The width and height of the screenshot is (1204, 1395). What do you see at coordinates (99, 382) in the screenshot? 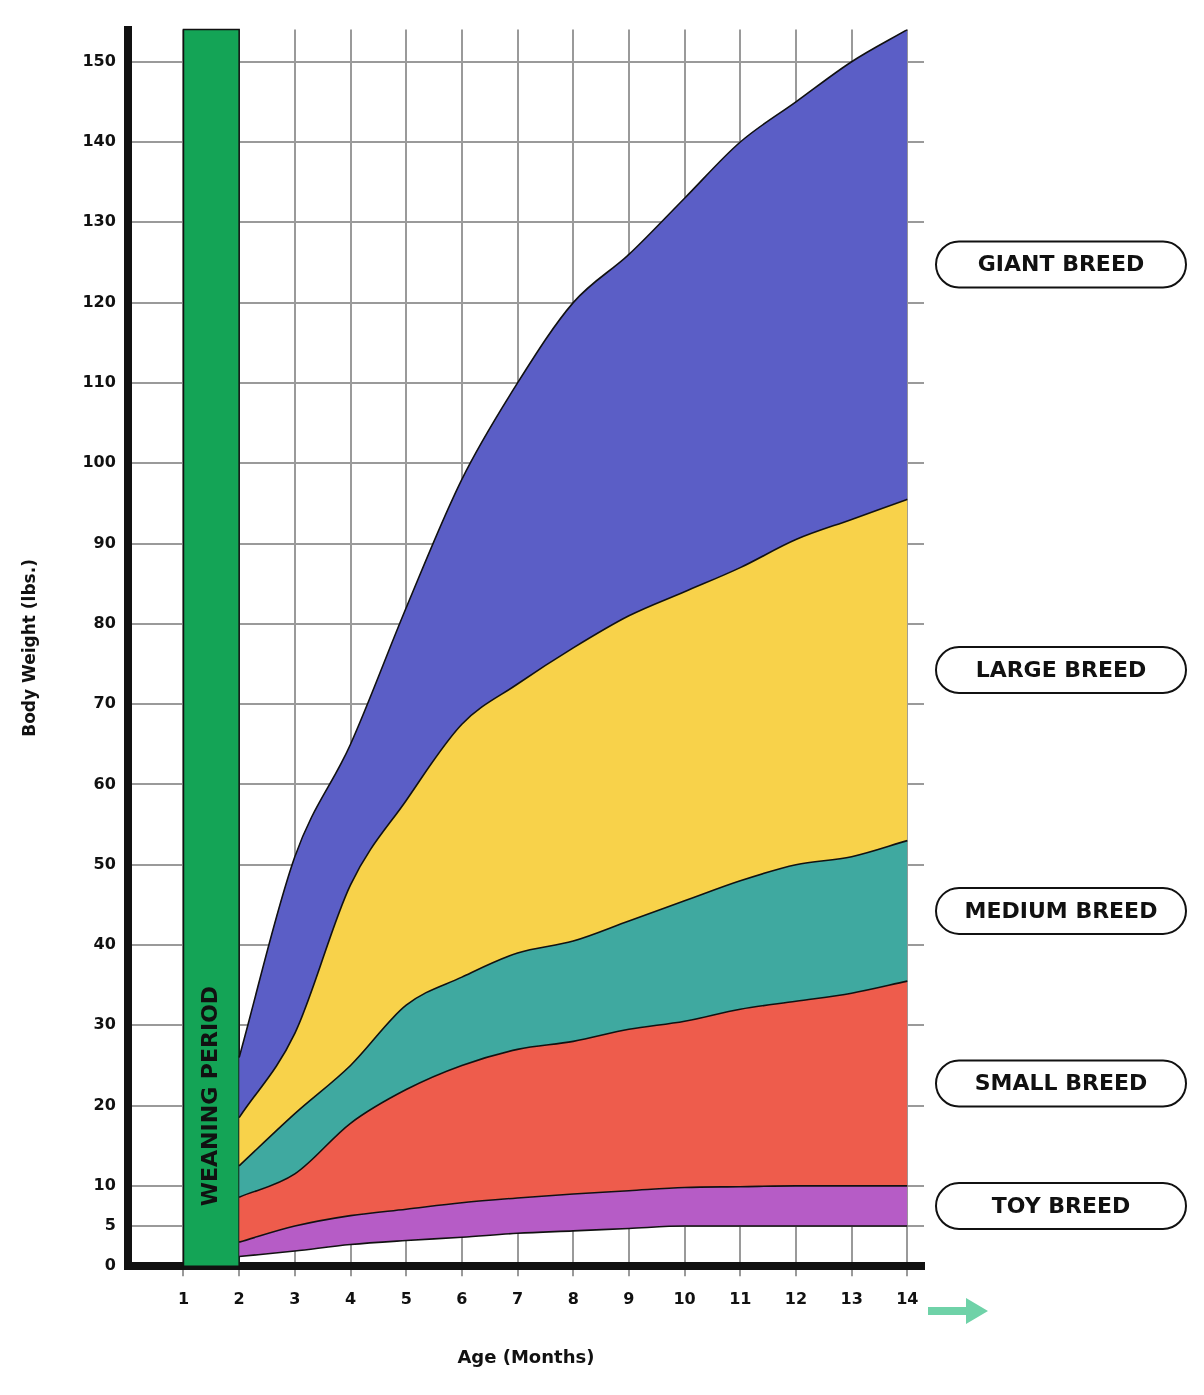
I see `y-tick-label: 110` at bounding box center [99, 382].